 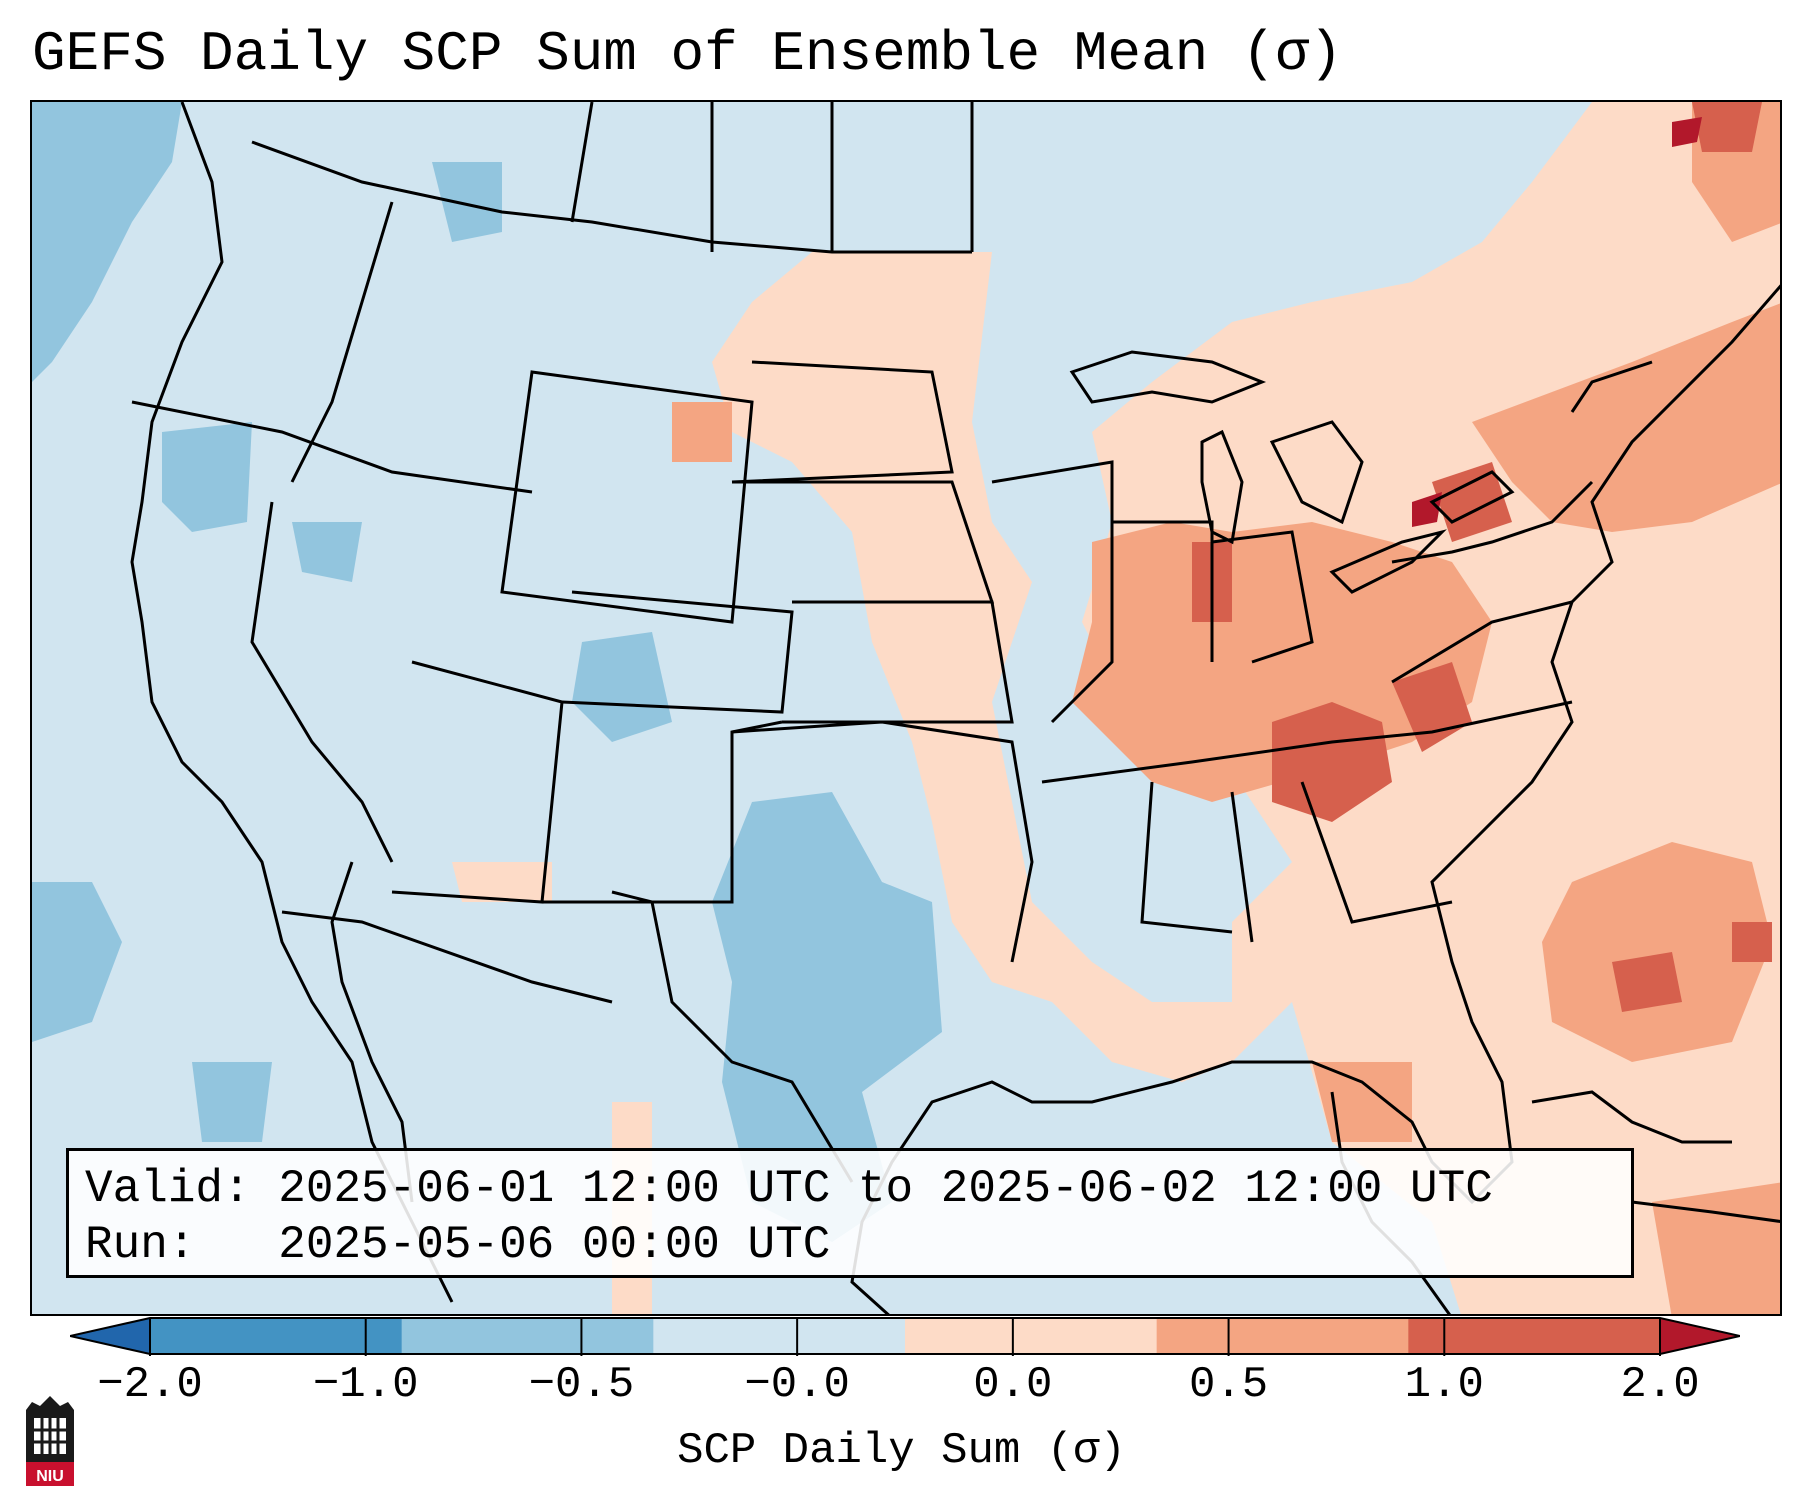 What do you see at coordinates (1013, 1385) in the screenshot?
I see `colorbar-tick-label: 0.0` at bounding box center [1013, 1385].